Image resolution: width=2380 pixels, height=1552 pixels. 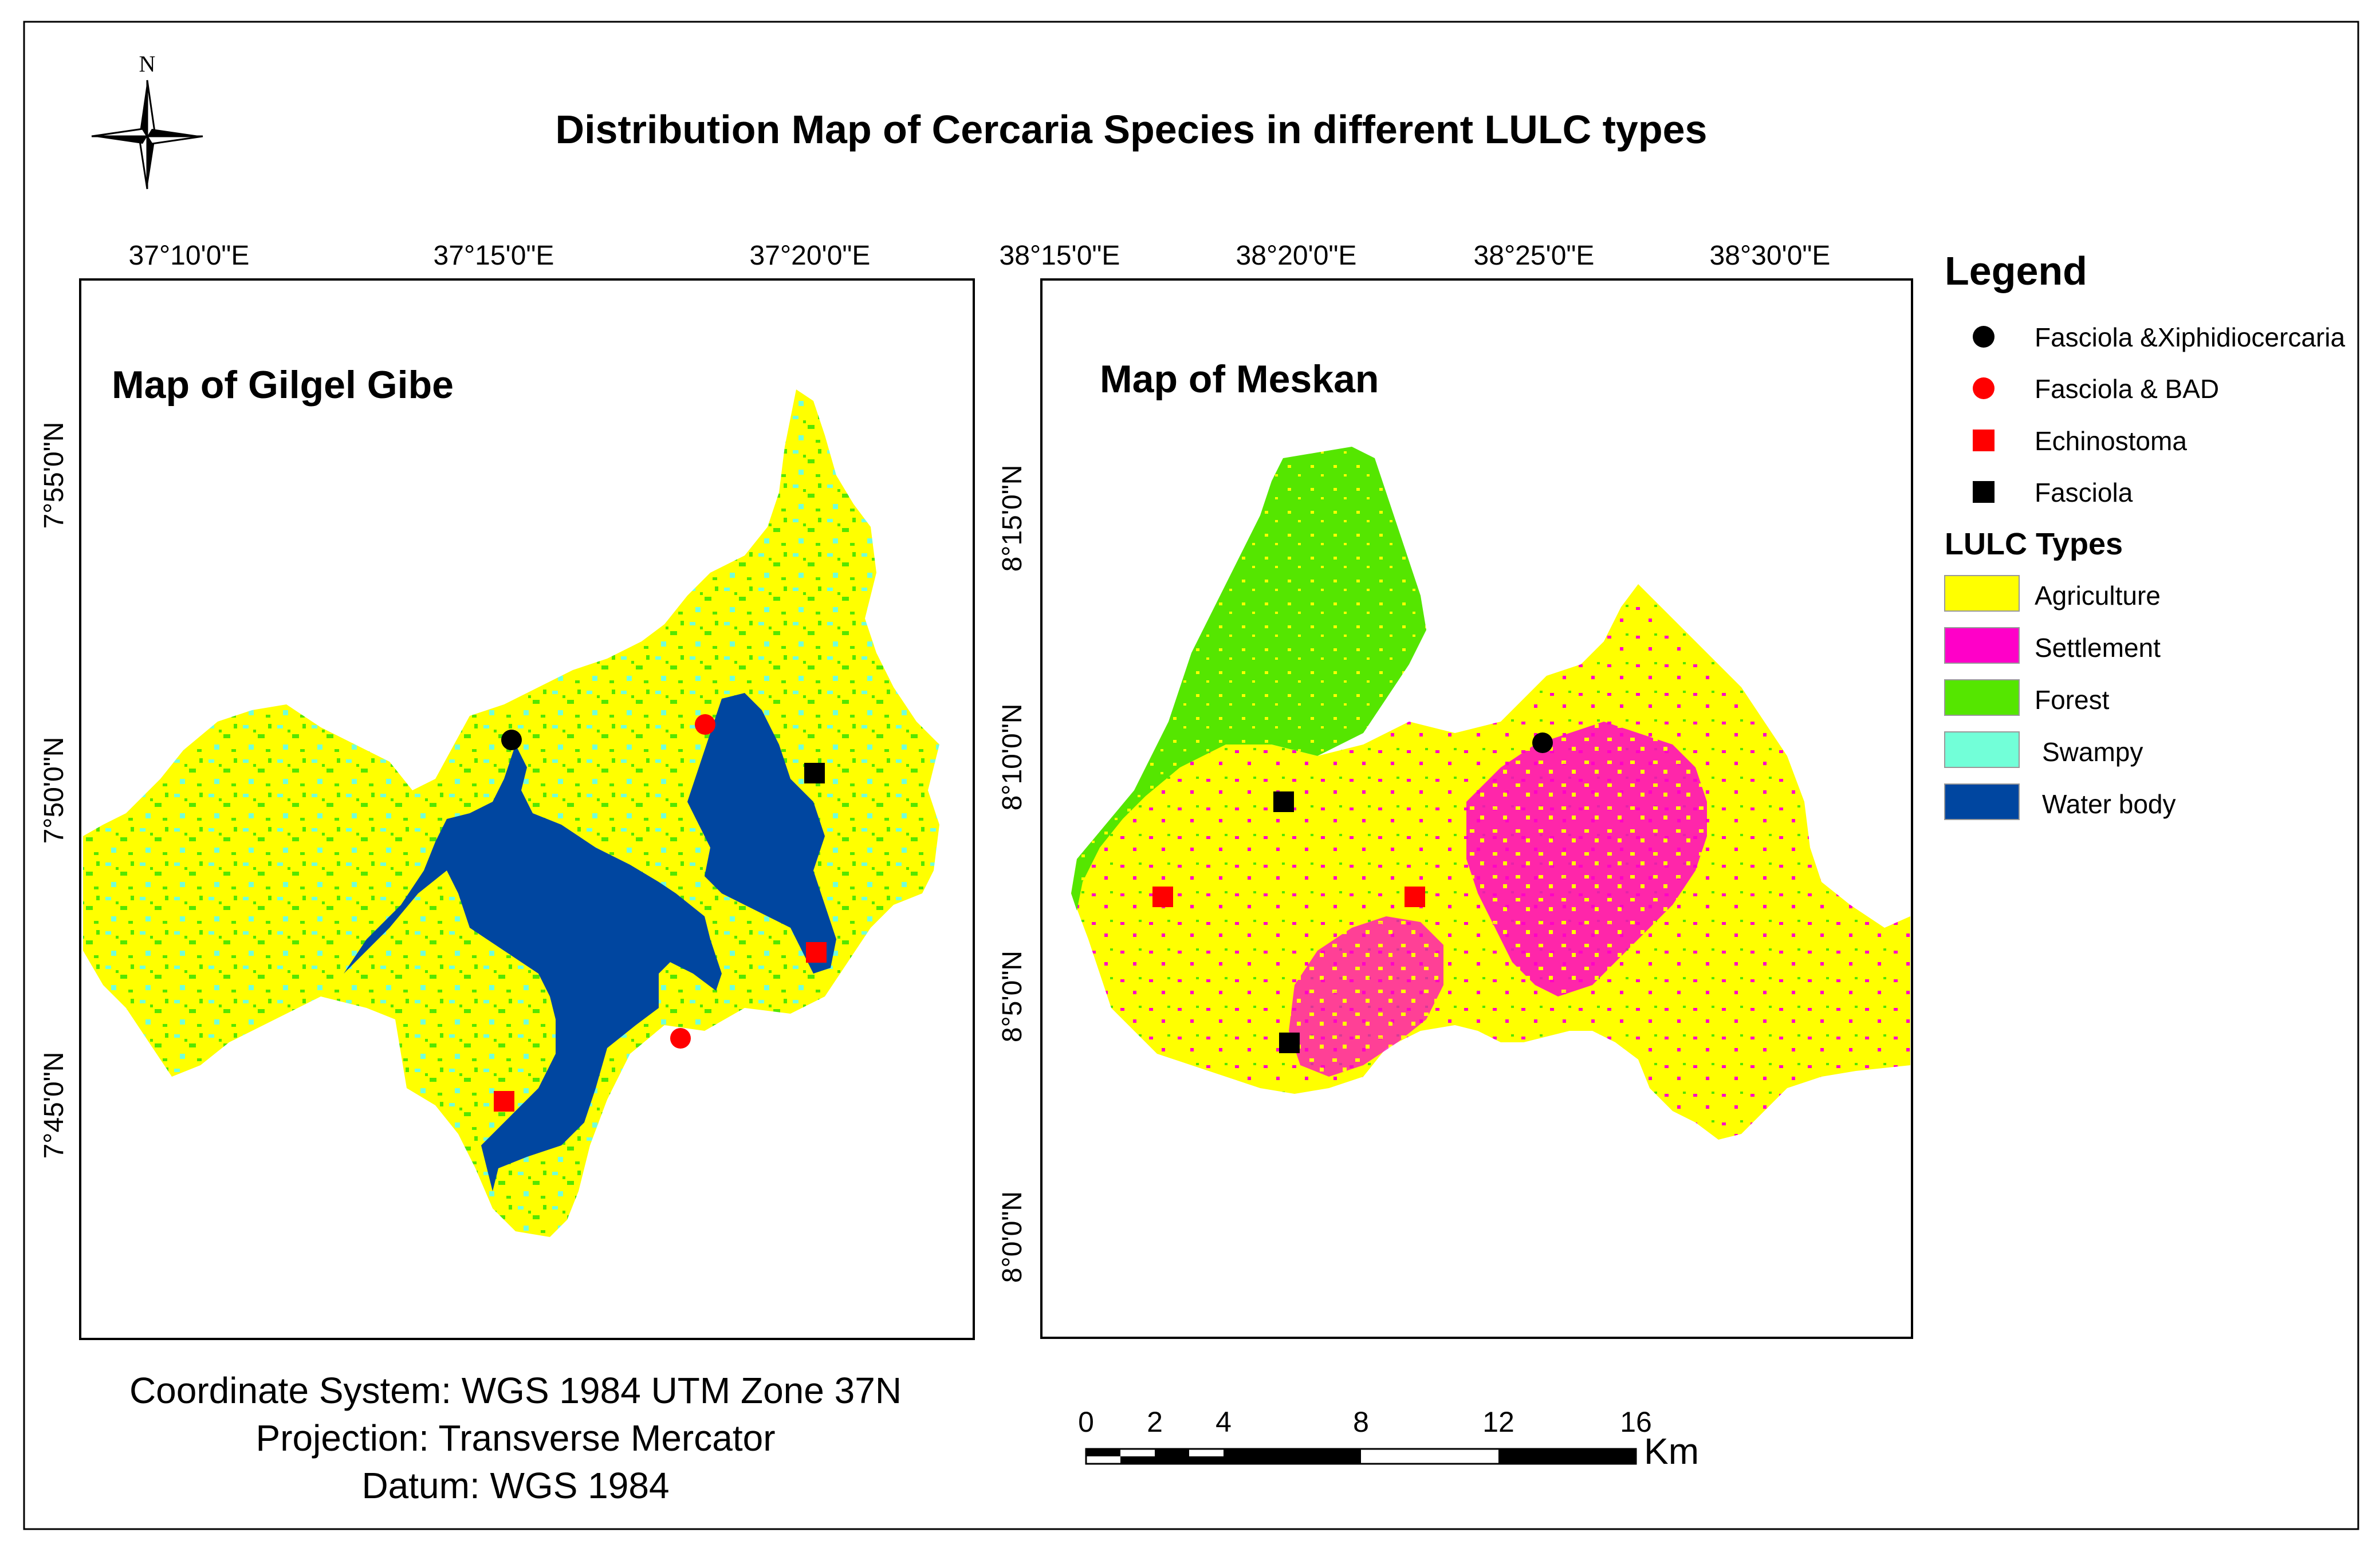 I want to click on legend-lulc-label-4: Swampy, so click(x=2092, y=752).